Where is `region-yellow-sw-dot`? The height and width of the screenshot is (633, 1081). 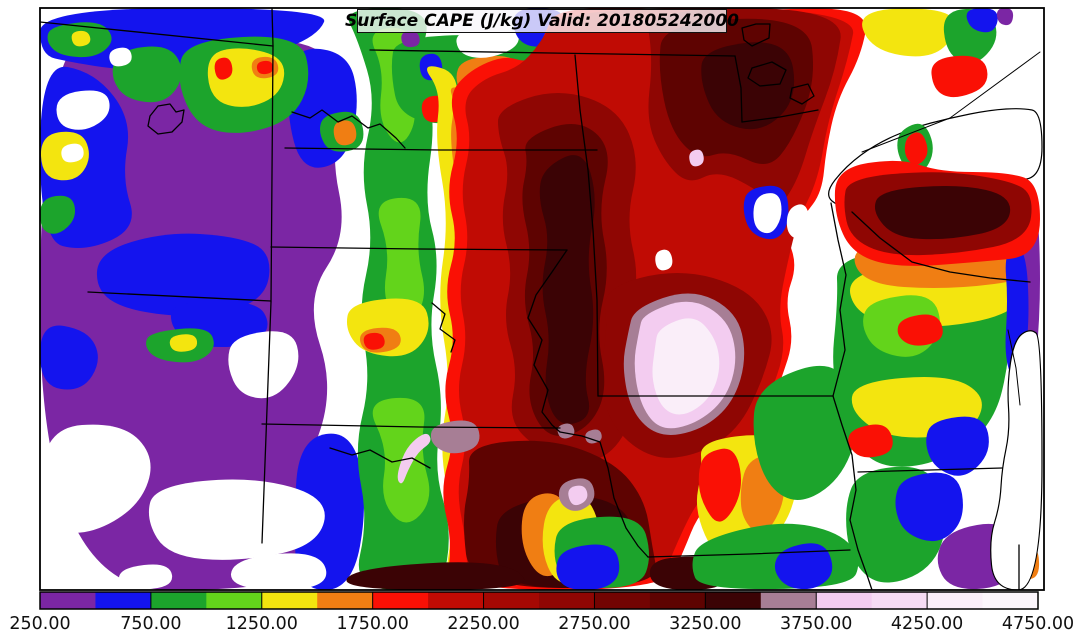
region-yellow-sw-dot is located at coordinates (183, 343).